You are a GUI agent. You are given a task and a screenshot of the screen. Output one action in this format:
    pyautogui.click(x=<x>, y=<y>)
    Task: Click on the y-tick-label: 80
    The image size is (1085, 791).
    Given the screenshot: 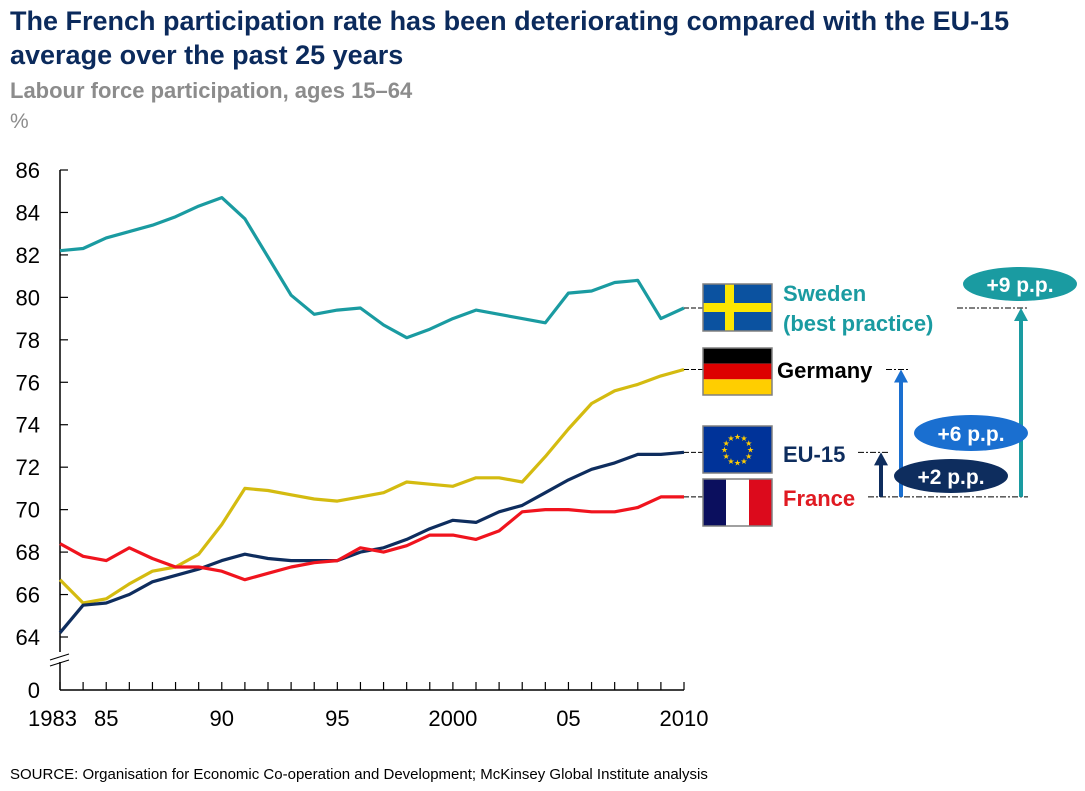 What is the action you would take?
    pyautogui.click(x=28, y=297)
    